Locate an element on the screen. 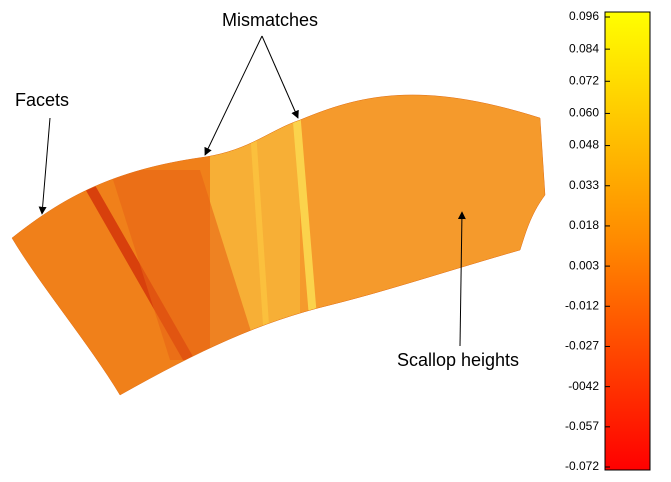 Image resolution: width=671 pixels, height=482 pixels. tick-label: -0.072 is located at coordinates (582, 466).